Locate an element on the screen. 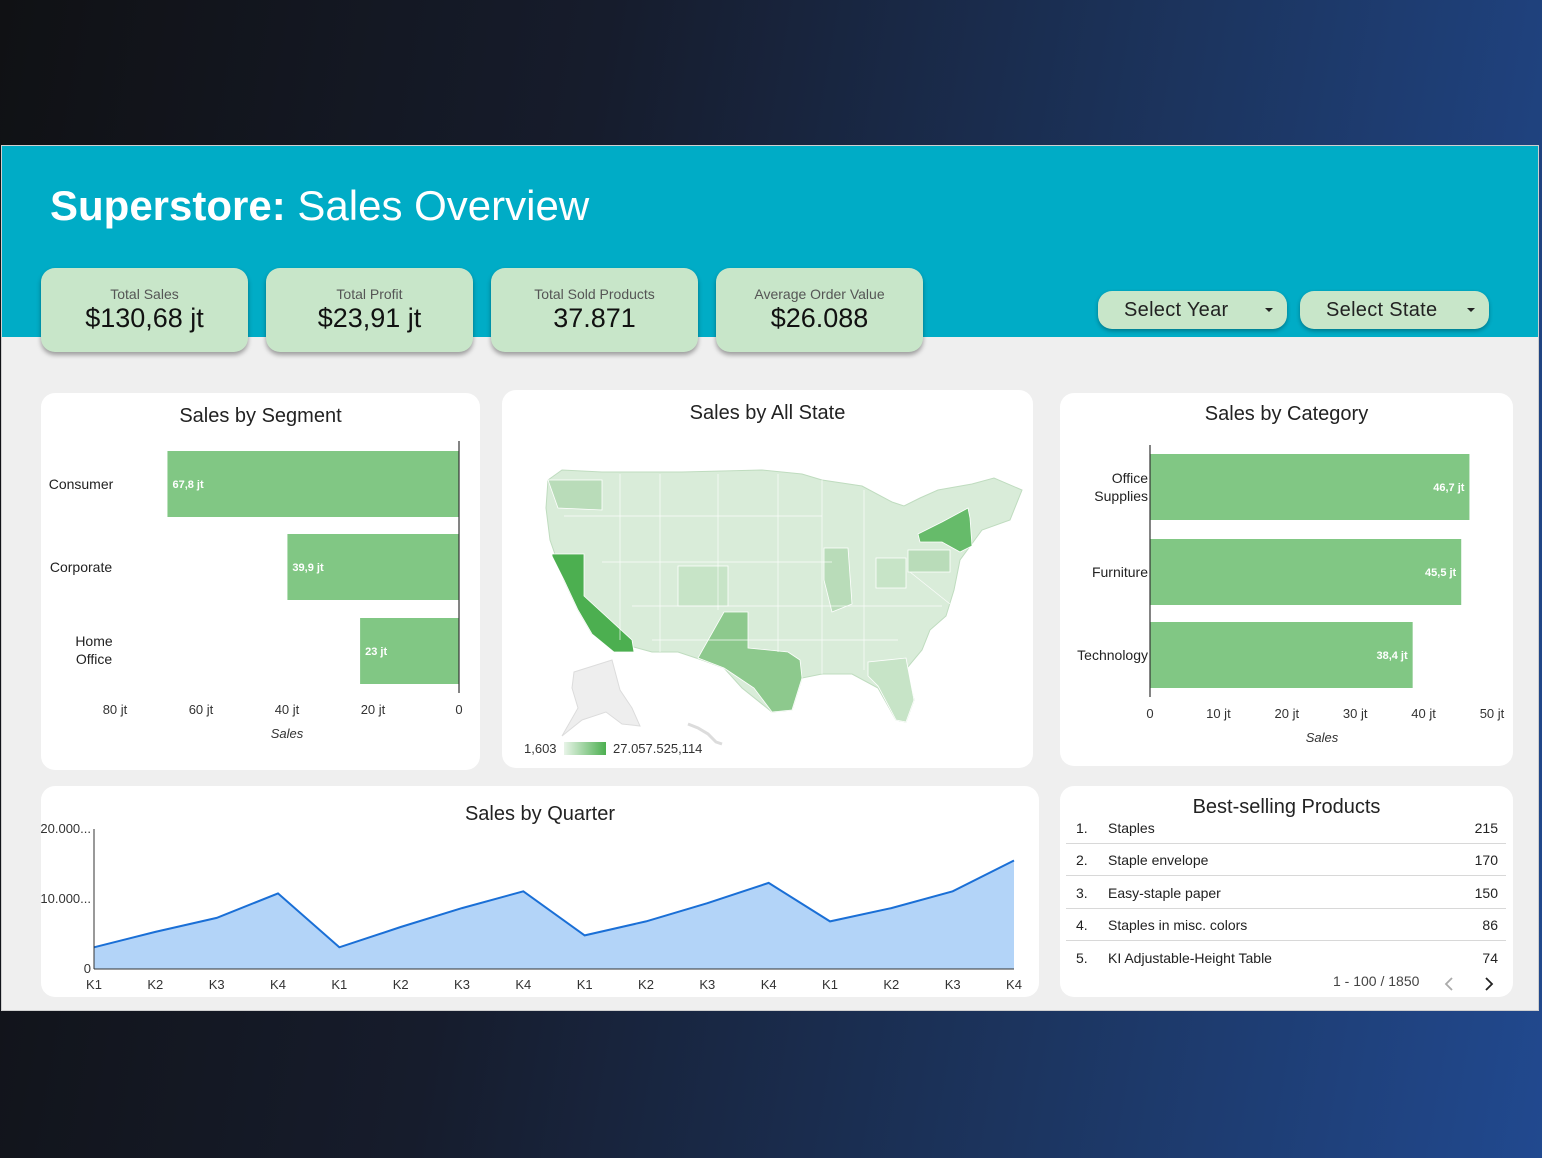 The height and width of the screenshot is (1158, 1542). row-rank: 4. is located at coordinates (1082, 925).